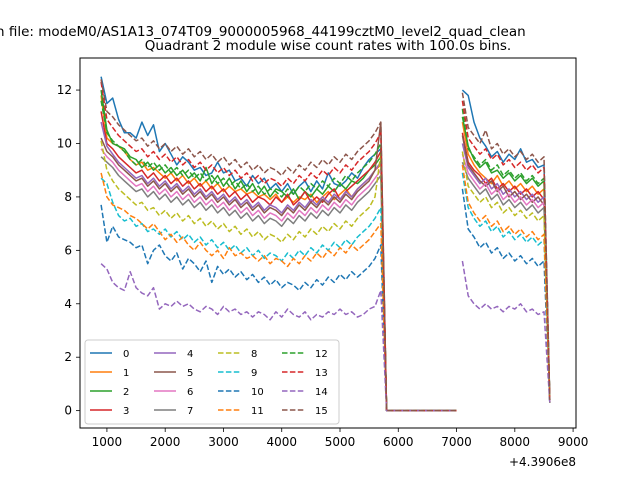 This screenshot has width=640, height=480. What do you see at coordinates (190, 354) in the screenshot?
I see `legend-label-4: 4` at bounding box center [190, 354].